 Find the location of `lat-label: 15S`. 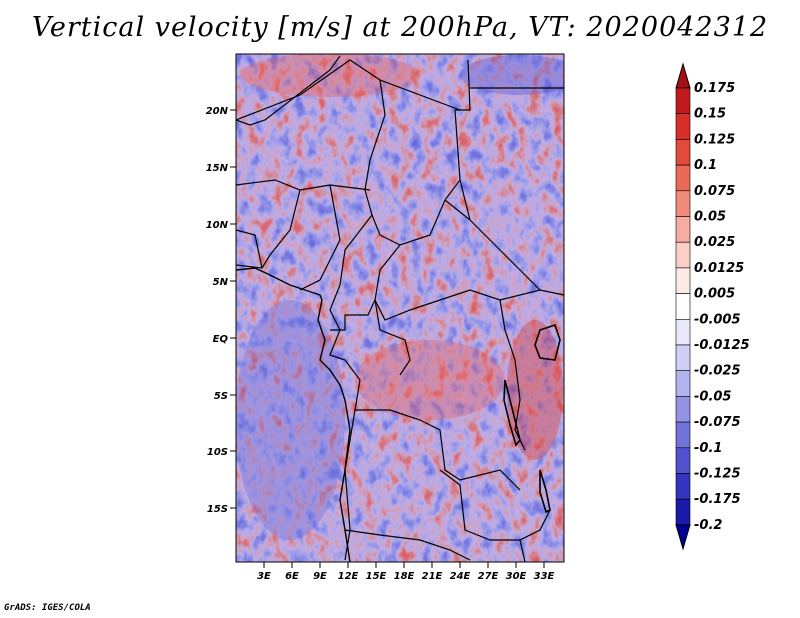

lat-label: 15S is located at coordinates (217, 509).